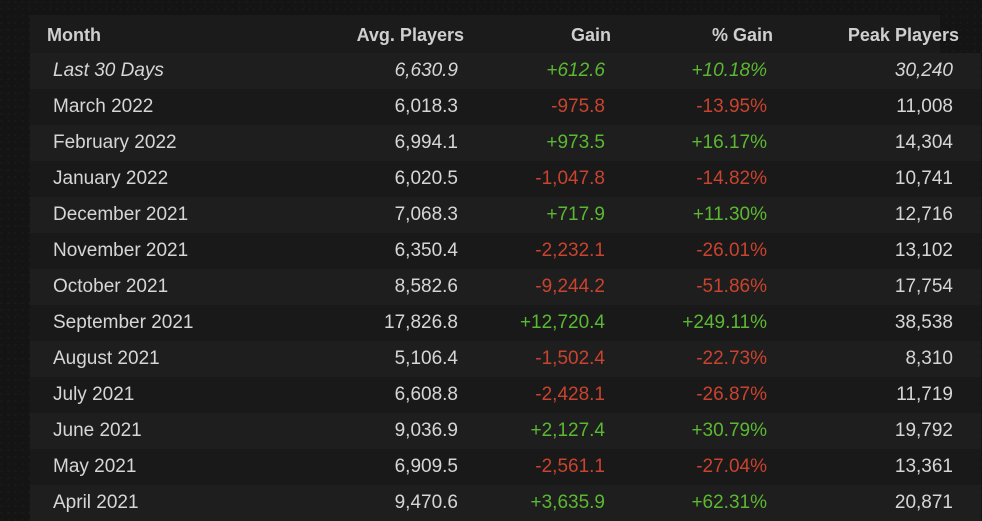 The image size is (982, 521). Describe the element at coordinates (161, 287) in the screenshot. I see `cell-month: October 2021` at that location.